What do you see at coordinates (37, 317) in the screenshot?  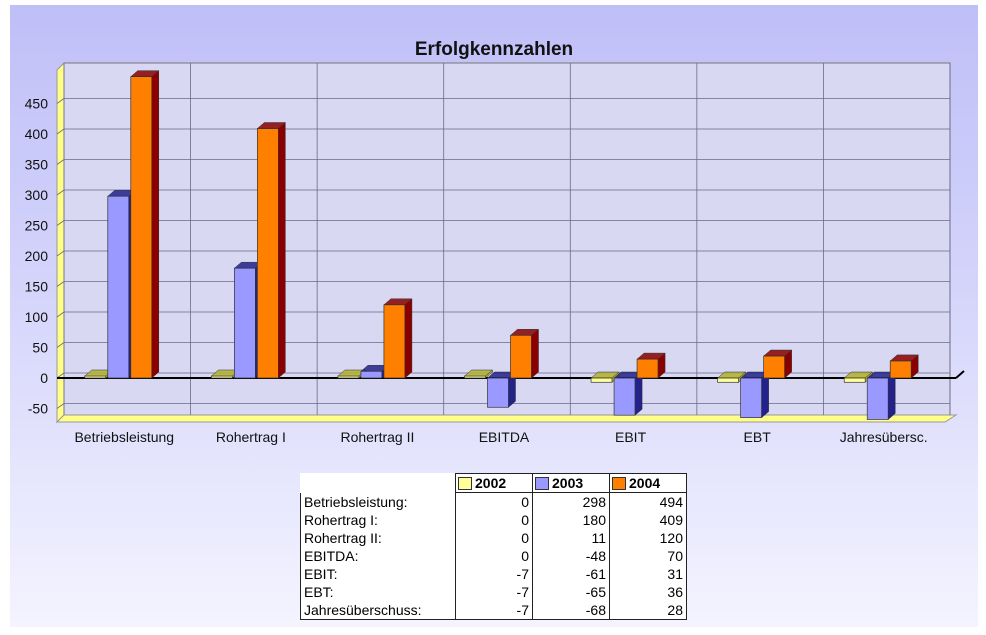 I see `y-tick-label: 100` at bounding box center [37, 317].